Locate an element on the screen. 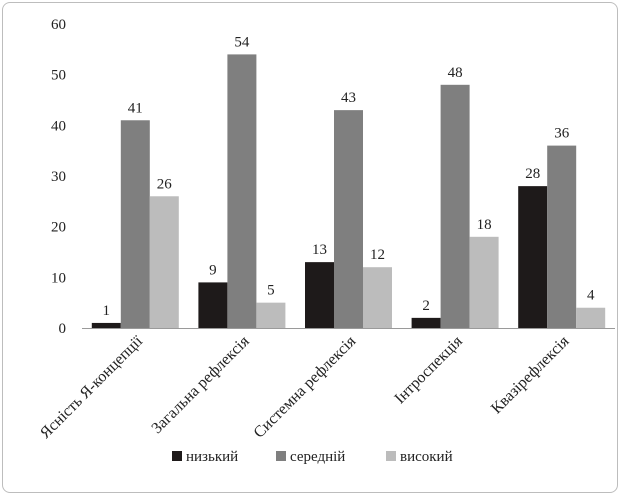  bar-високий-0 is located at coordinates (164, 262).